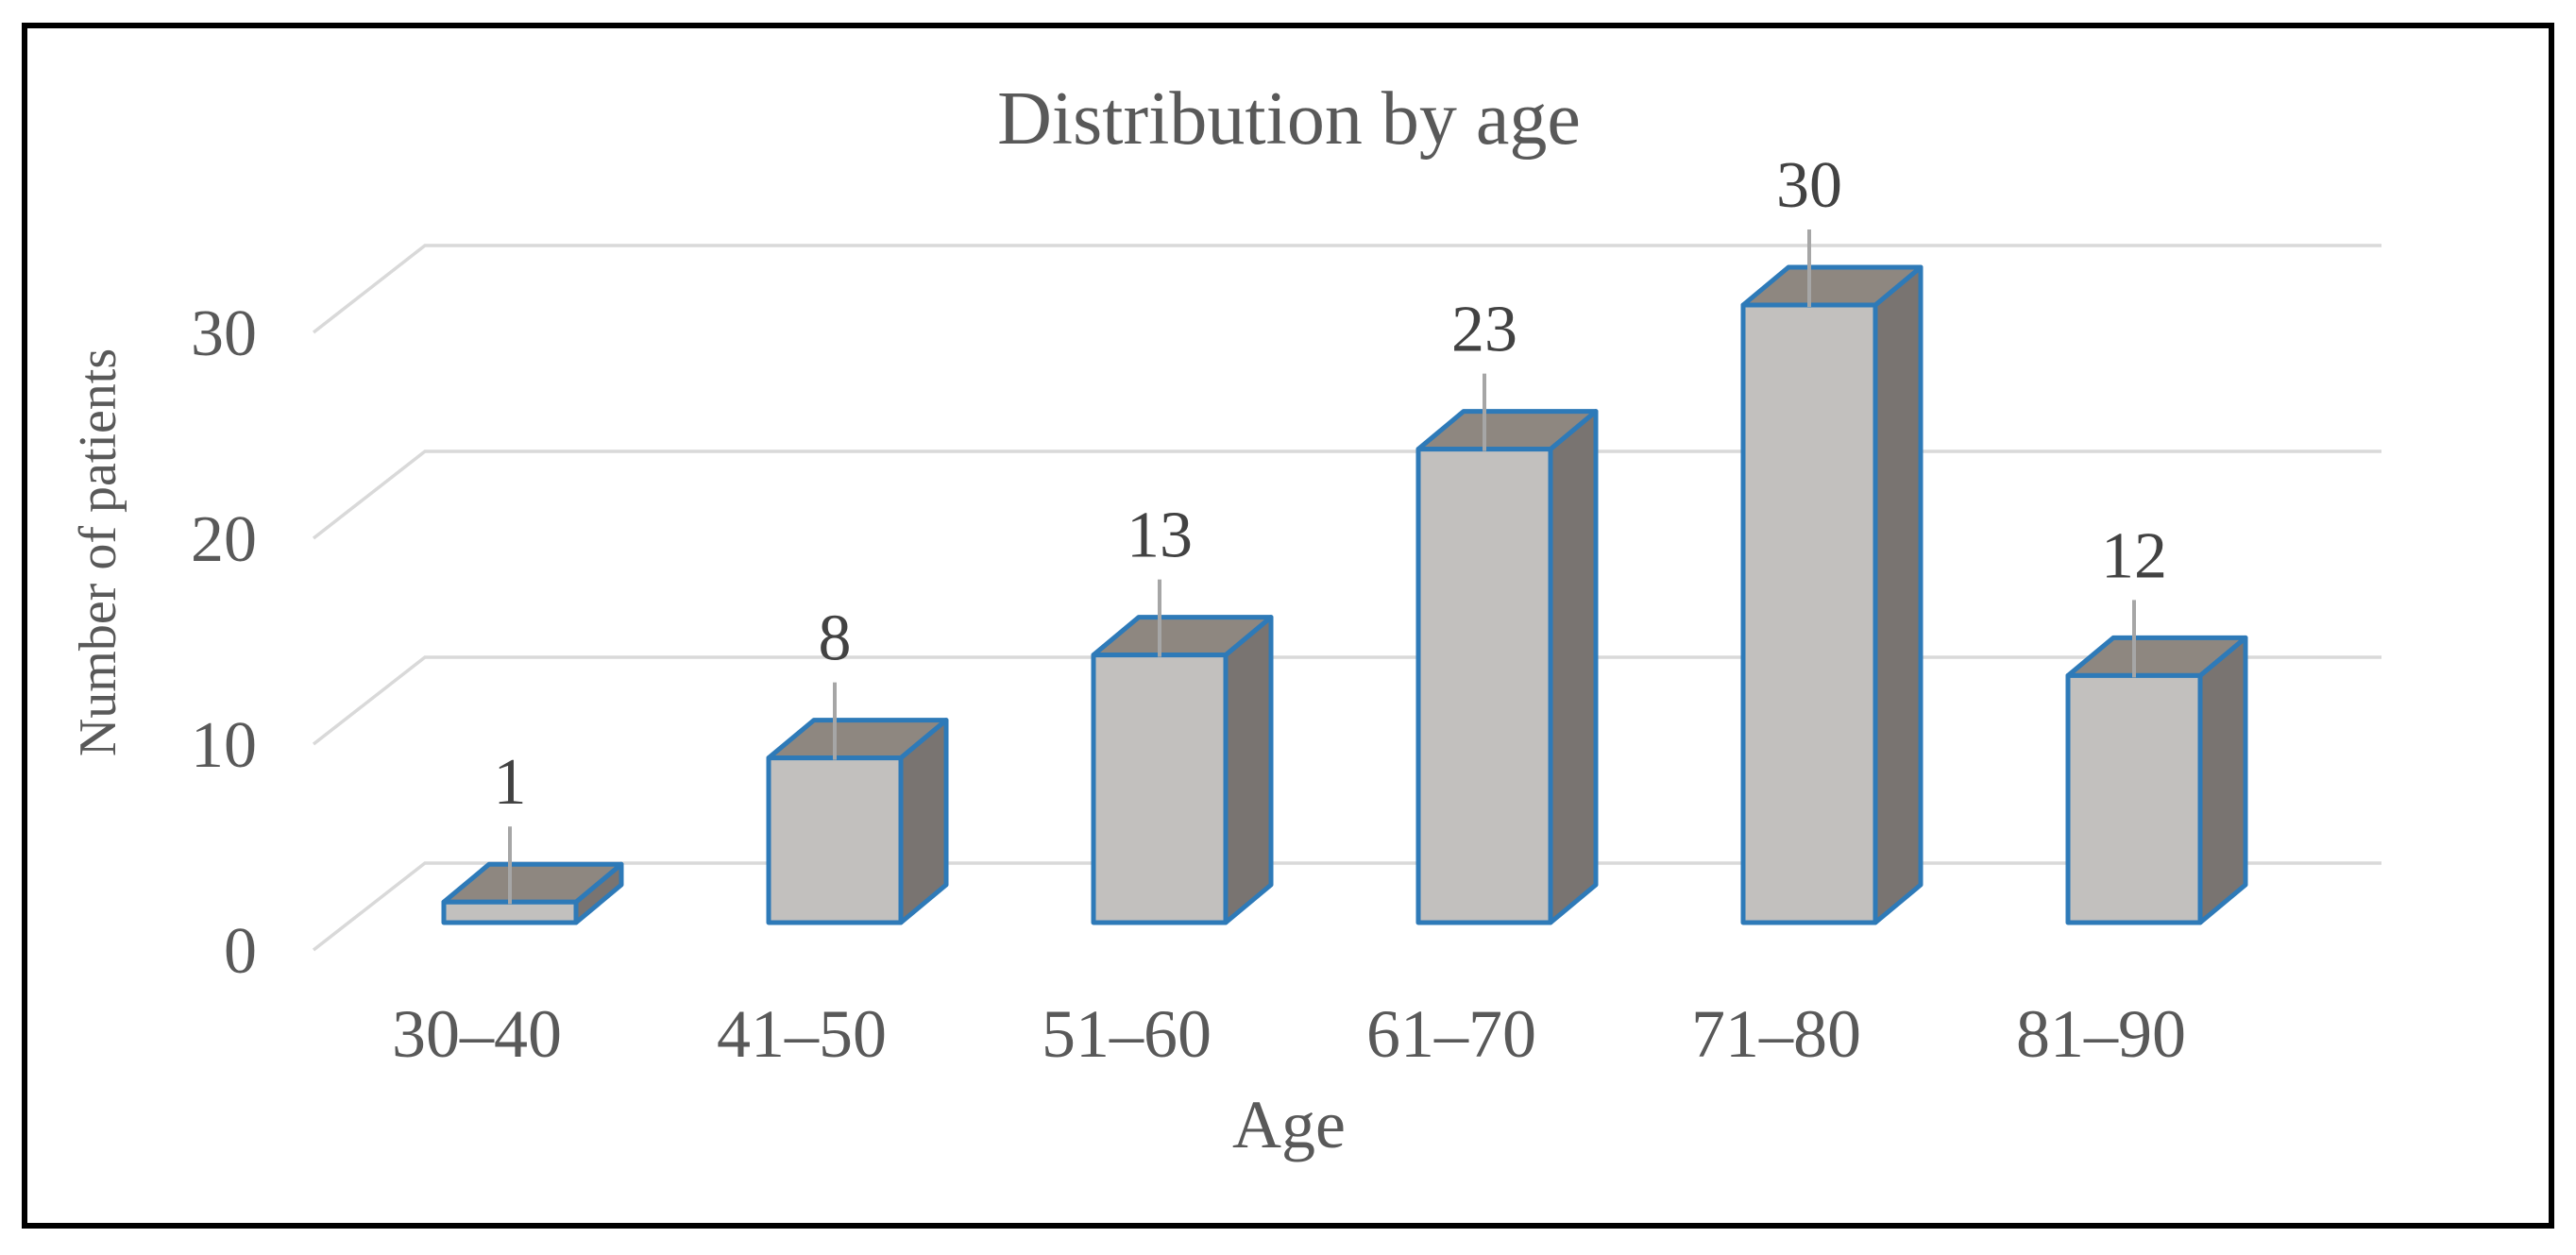  What do you see at coordinates (1160, 536) in the screenshot?
I see `data-label-51-60: 13` at bounding box center [1160, 536].